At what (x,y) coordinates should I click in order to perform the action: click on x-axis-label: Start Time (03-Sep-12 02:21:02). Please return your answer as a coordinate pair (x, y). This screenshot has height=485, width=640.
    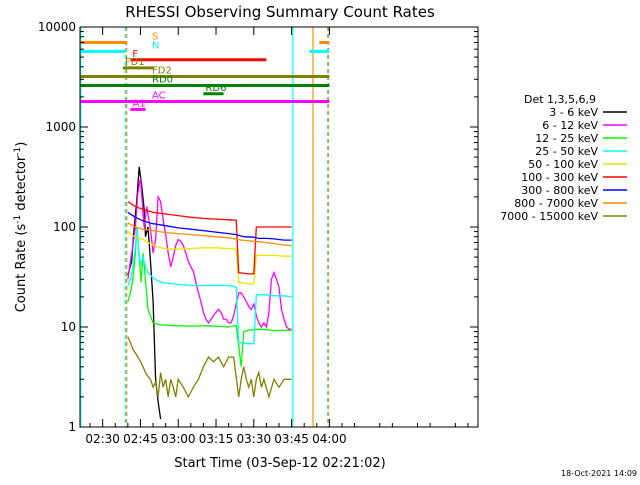
    Looking at the image, I should click on (279, 463).